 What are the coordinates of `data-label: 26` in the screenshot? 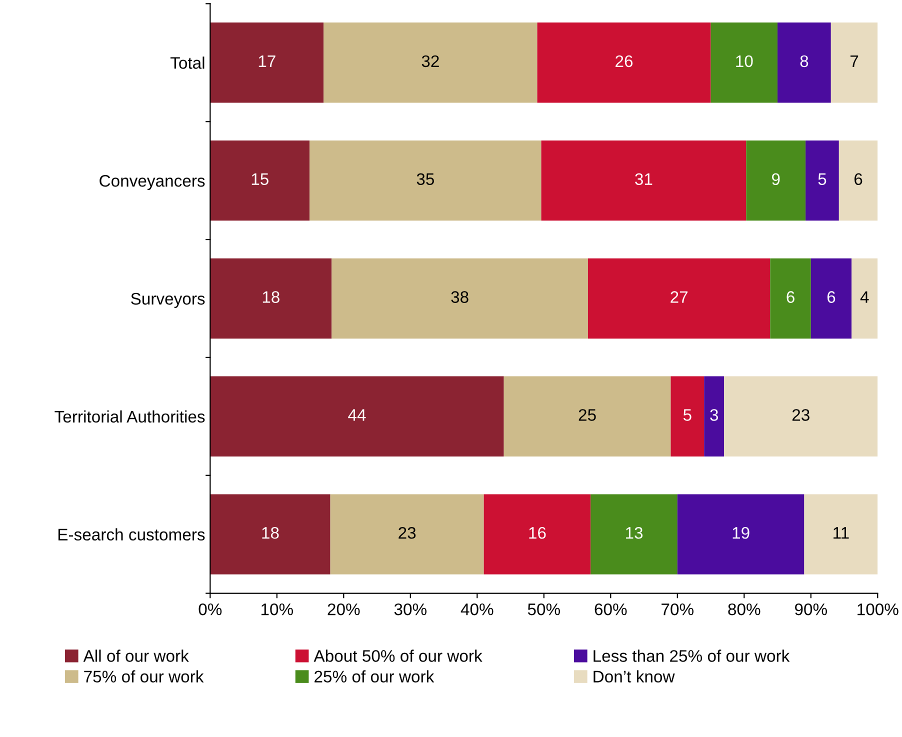 It's located at (624, 61).